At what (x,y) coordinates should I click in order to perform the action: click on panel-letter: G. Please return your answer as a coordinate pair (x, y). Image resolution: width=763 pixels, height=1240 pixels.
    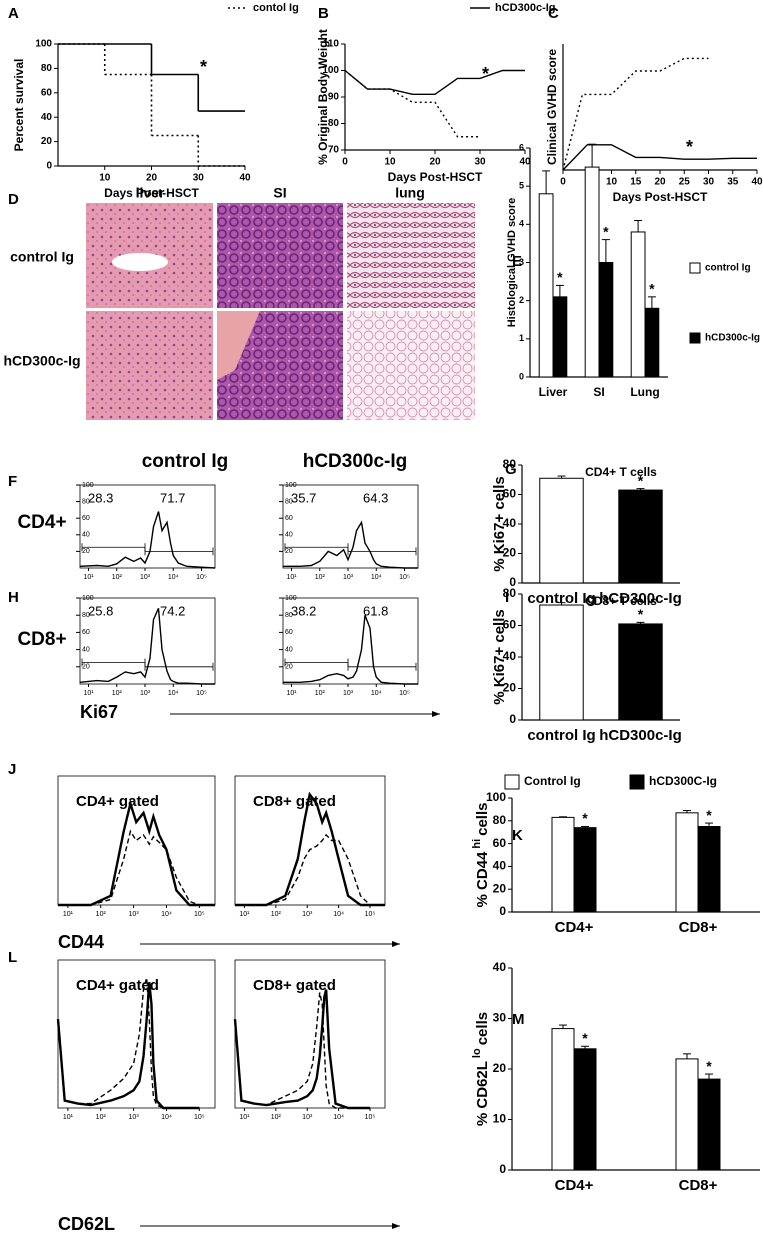
    Looking at the image, I should click on (511, 469).